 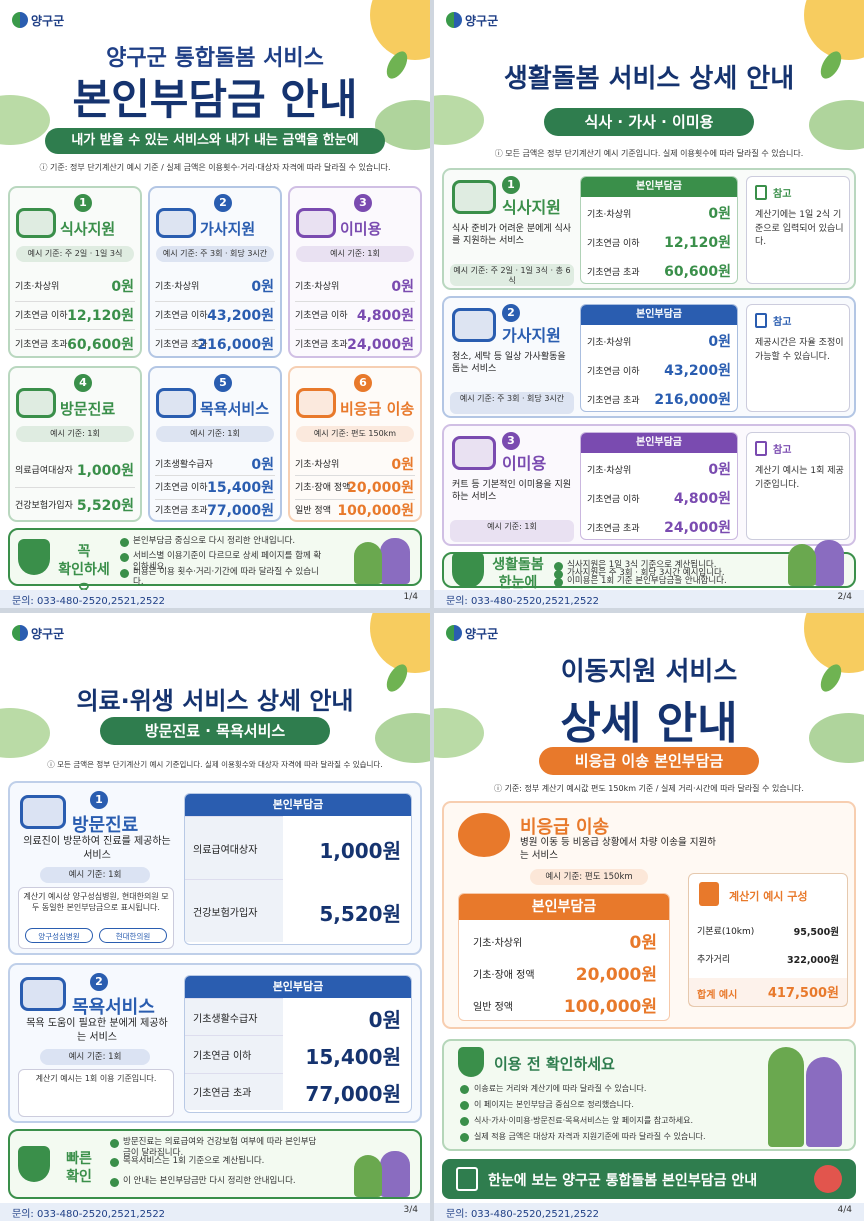 What do you see at coordinates (100, 316) in the screenshot?
I see `row-value: 12,120원` at bounding box center [100, 316].